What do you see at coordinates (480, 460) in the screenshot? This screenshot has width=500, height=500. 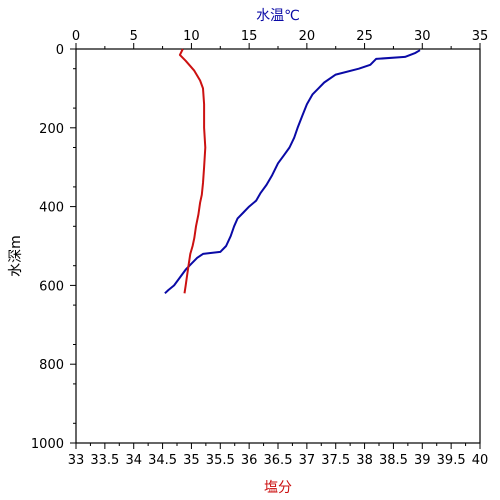 I see `bottom-tick-label: 40` at bounding box center [480, 460].